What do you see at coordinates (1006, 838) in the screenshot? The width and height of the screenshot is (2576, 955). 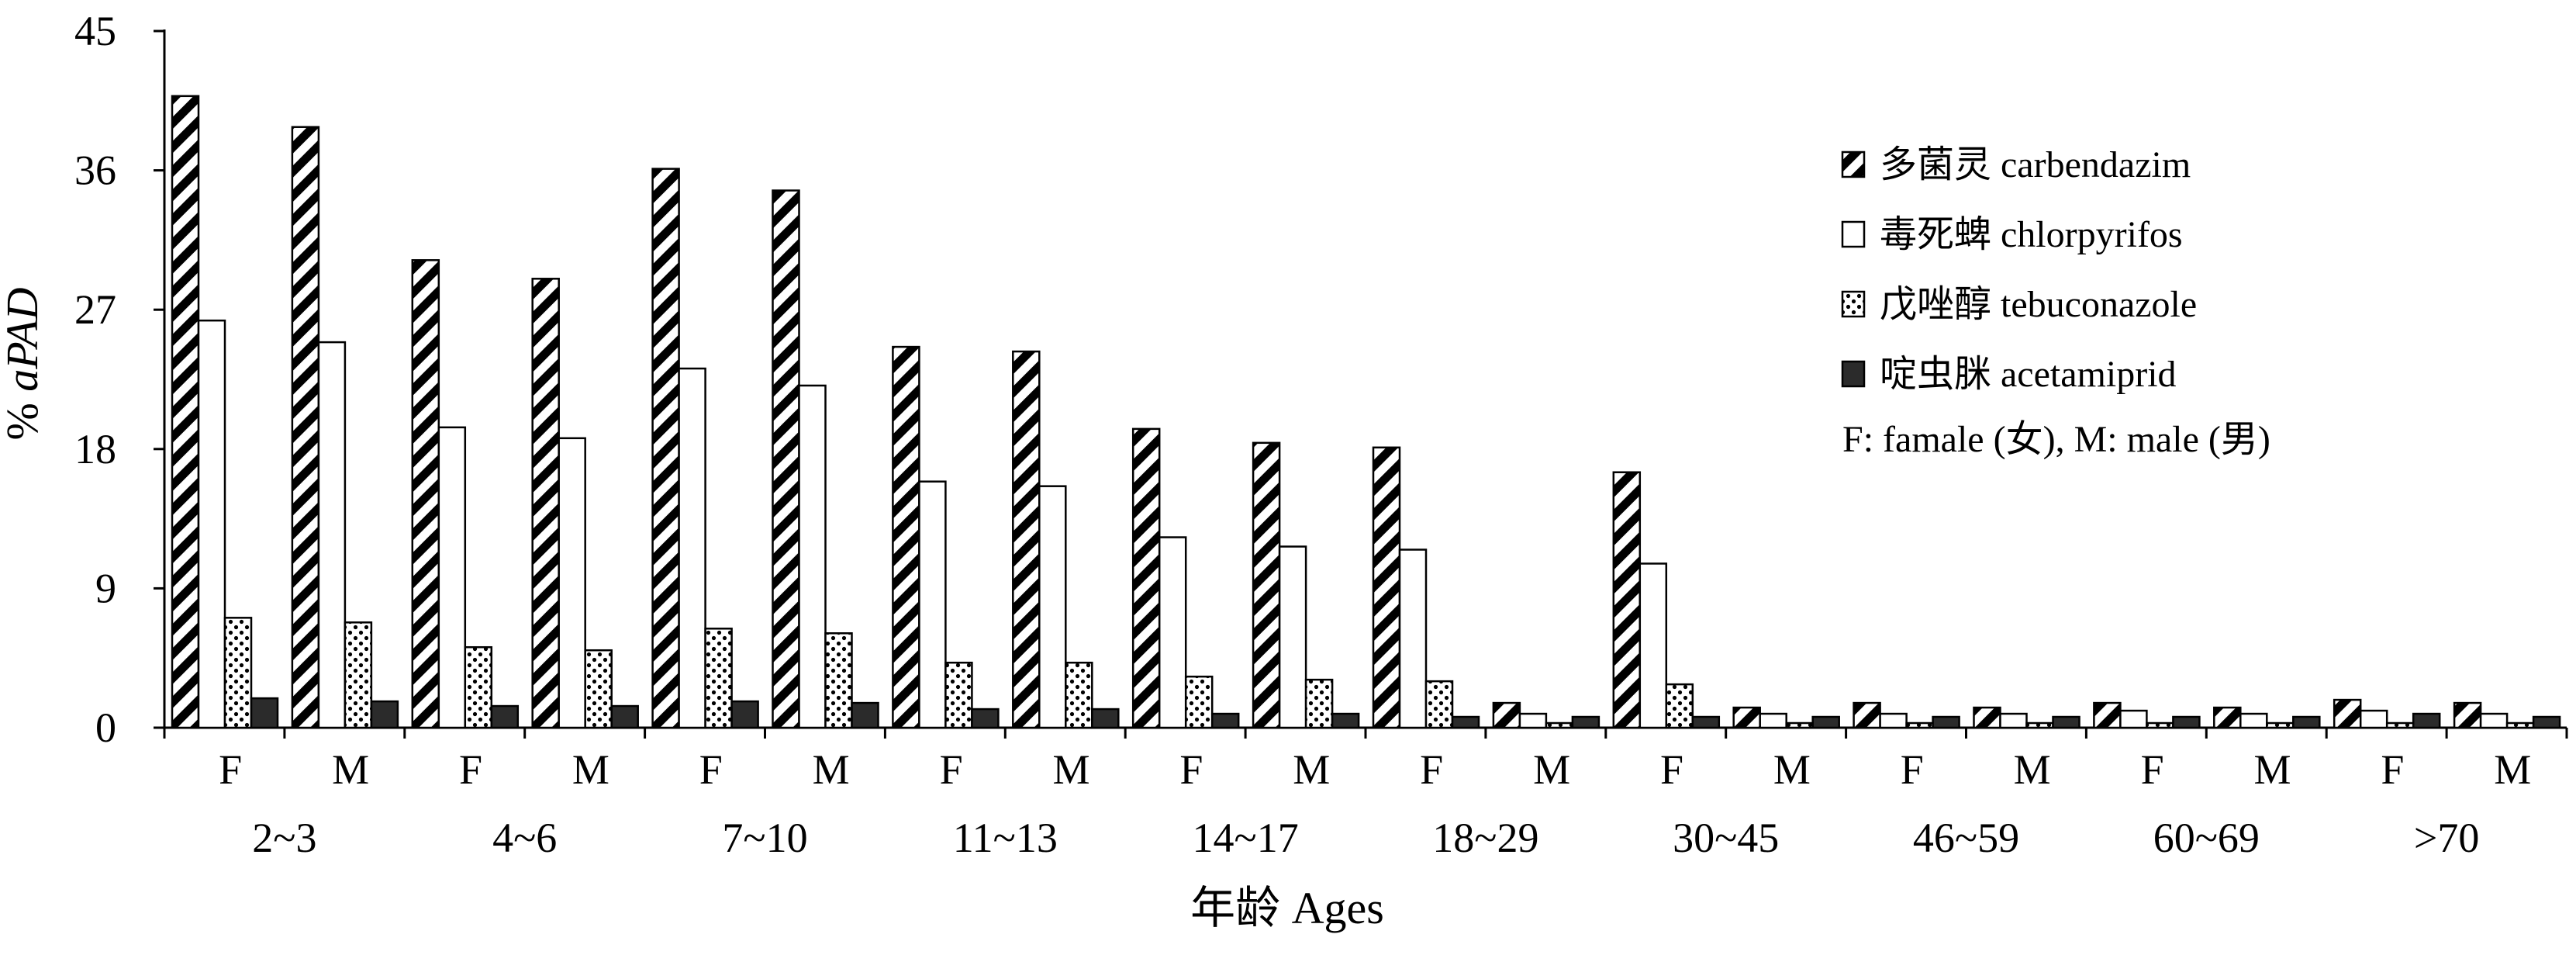 I see `x-age-group-label: 11~13` at bounding box center [1006, 838].